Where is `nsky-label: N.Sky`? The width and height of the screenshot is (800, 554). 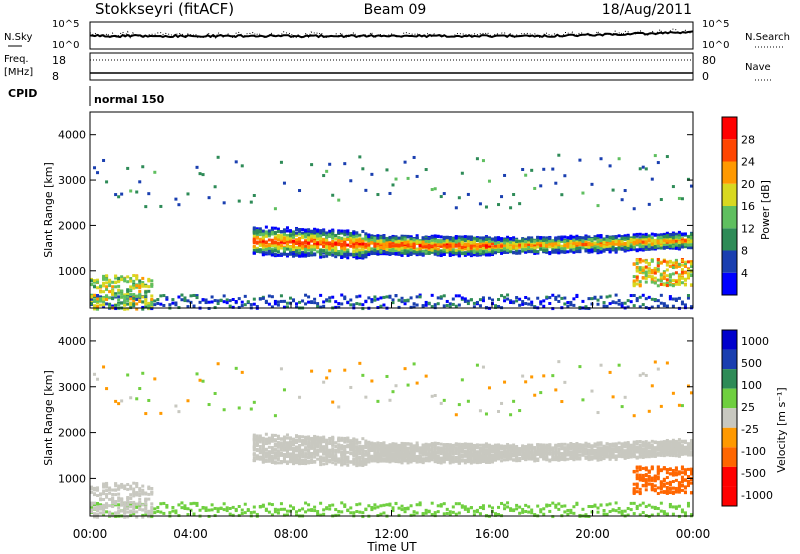 nsky-label: N.Sky is located at coordinates (18, 37).